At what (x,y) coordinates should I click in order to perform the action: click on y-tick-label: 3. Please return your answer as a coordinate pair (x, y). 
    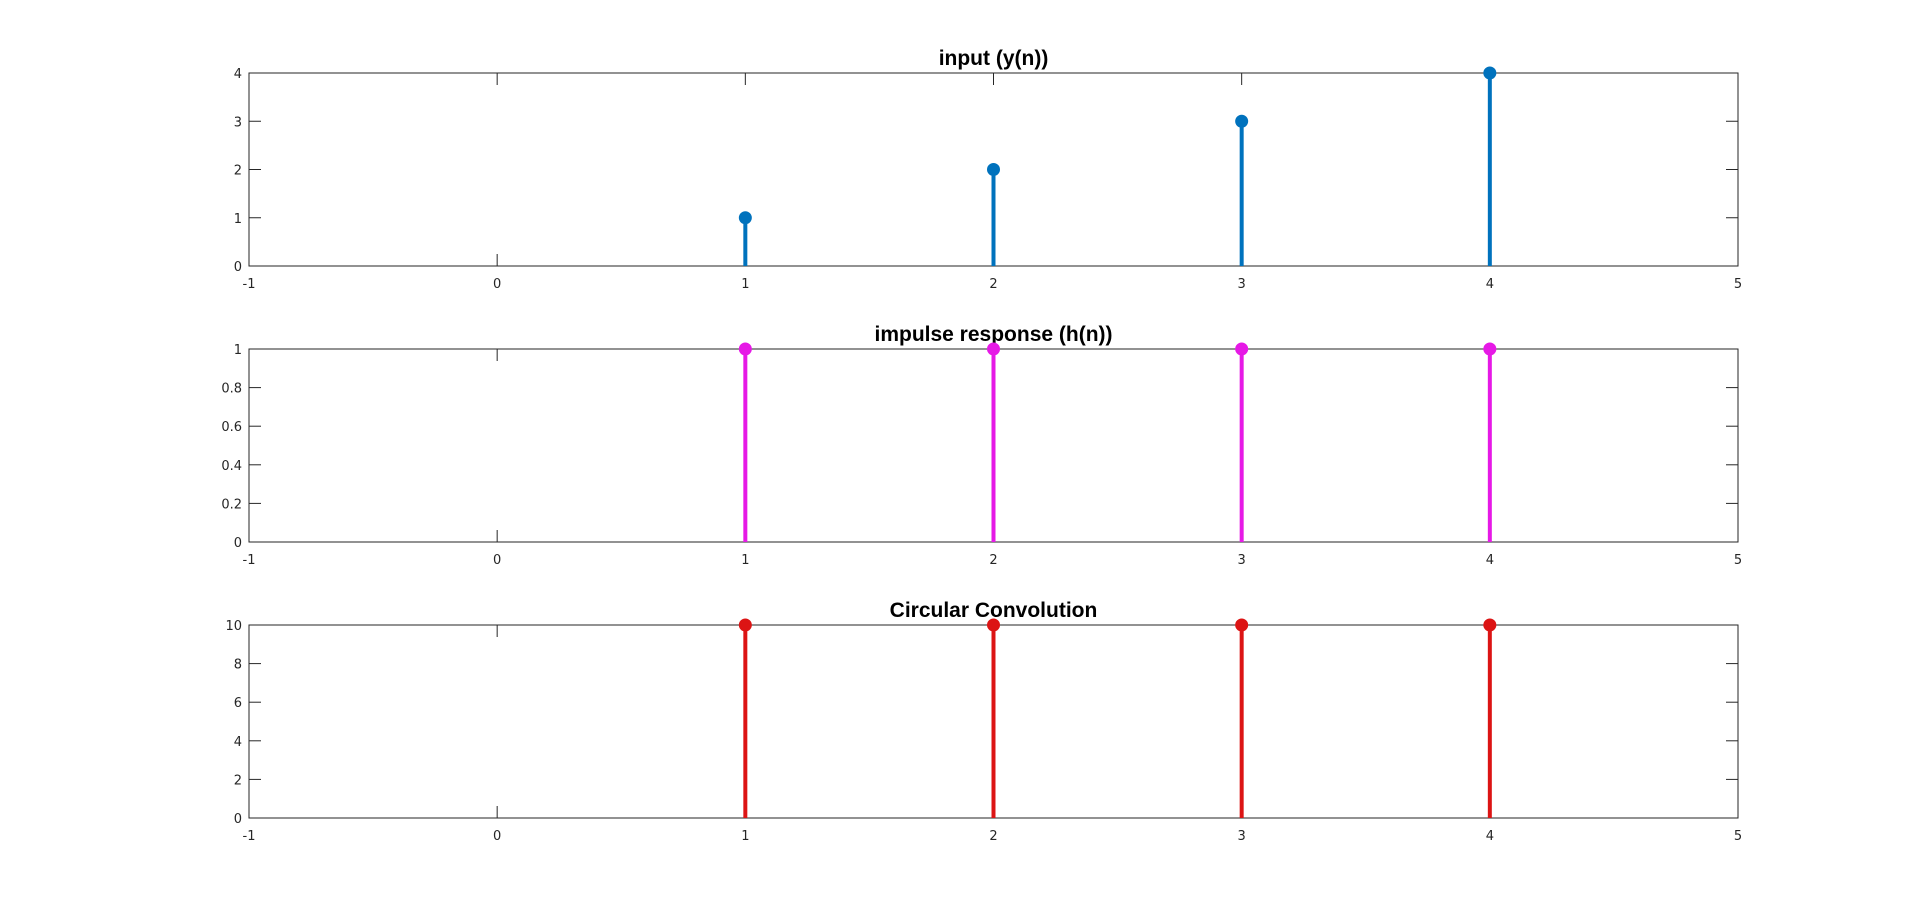
    Looking at the image, I should click on (238, 122).